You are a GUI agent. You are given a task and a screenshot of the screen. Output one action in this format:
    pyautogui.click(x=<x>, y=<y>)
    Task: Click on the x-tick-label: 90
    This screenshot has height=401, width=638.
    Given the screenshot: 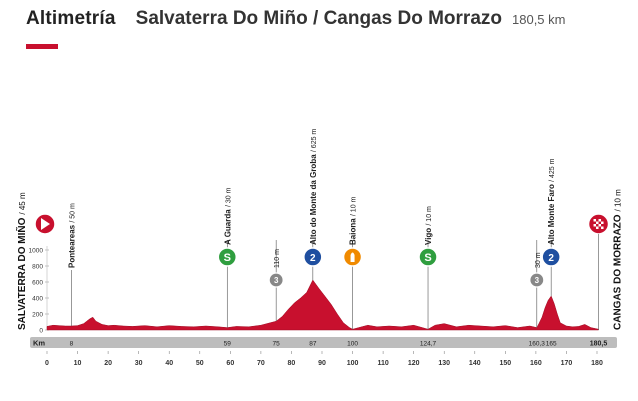 What is the action you would take?
    pyautogui.click(x=322, y=363)
    